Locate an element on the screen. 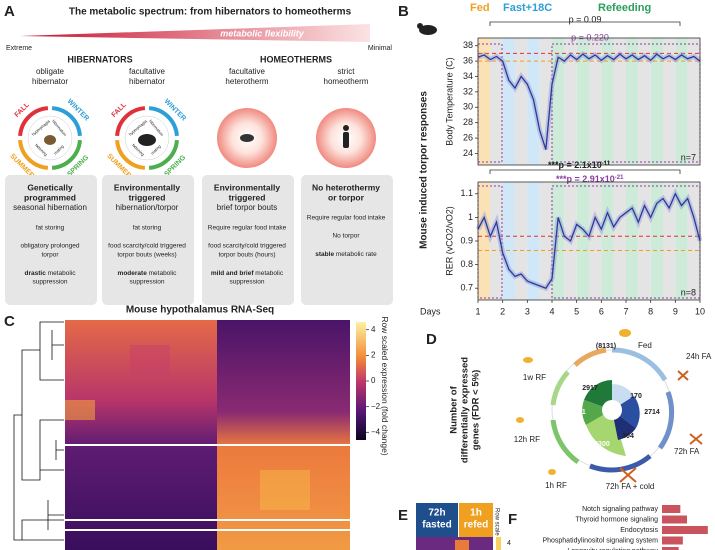  gene-count: 10300 is located at coordinates (600, 444).